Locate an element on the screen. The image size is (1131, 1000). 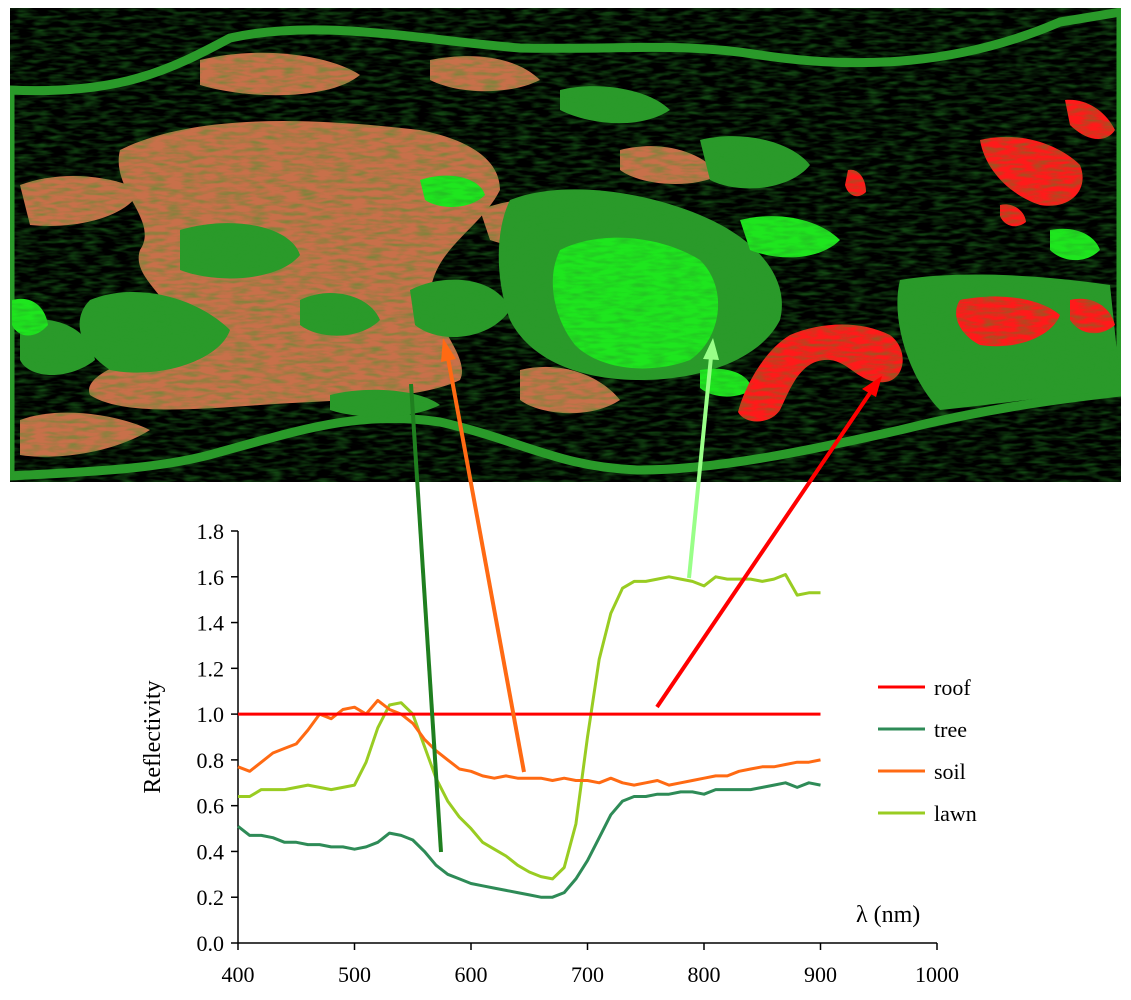
y-tick-label: 1.0 is located at coordinates (211, 714).